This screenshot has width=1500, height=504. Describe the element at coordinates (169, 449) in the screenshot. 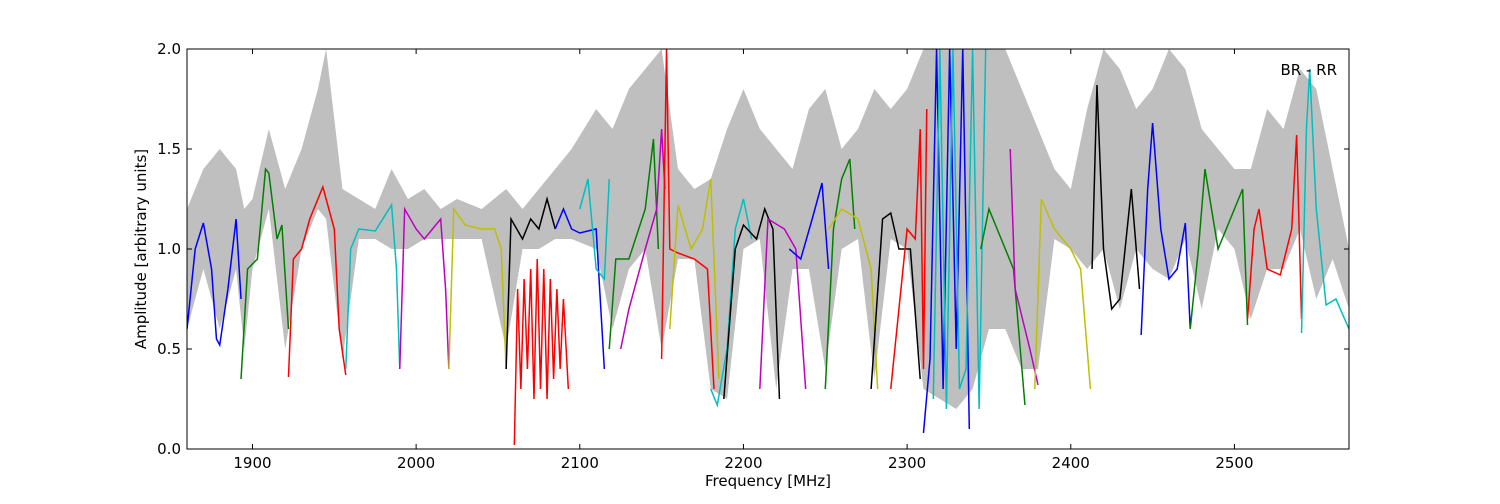

I see `y-tick-label: 0.0` at that location.